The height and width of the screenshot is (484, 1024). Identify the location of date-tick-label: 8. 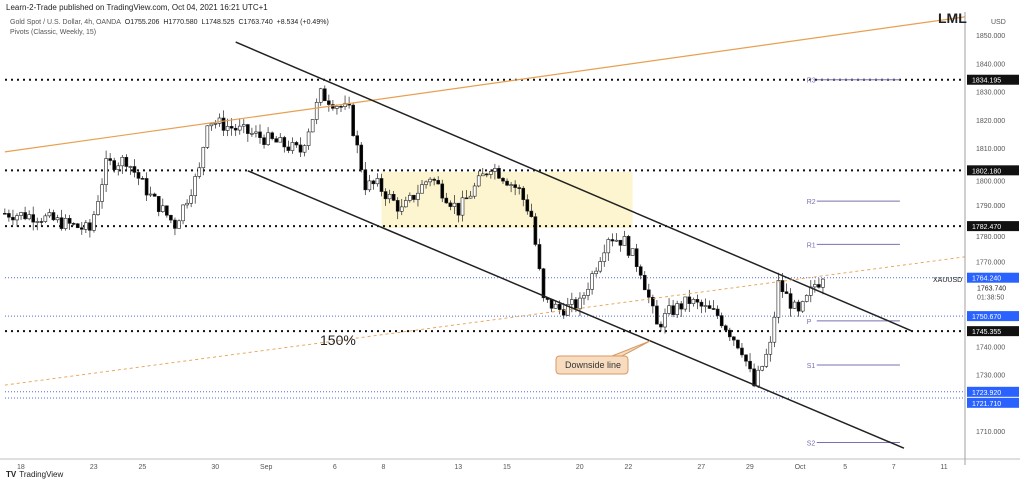
(384, 467).